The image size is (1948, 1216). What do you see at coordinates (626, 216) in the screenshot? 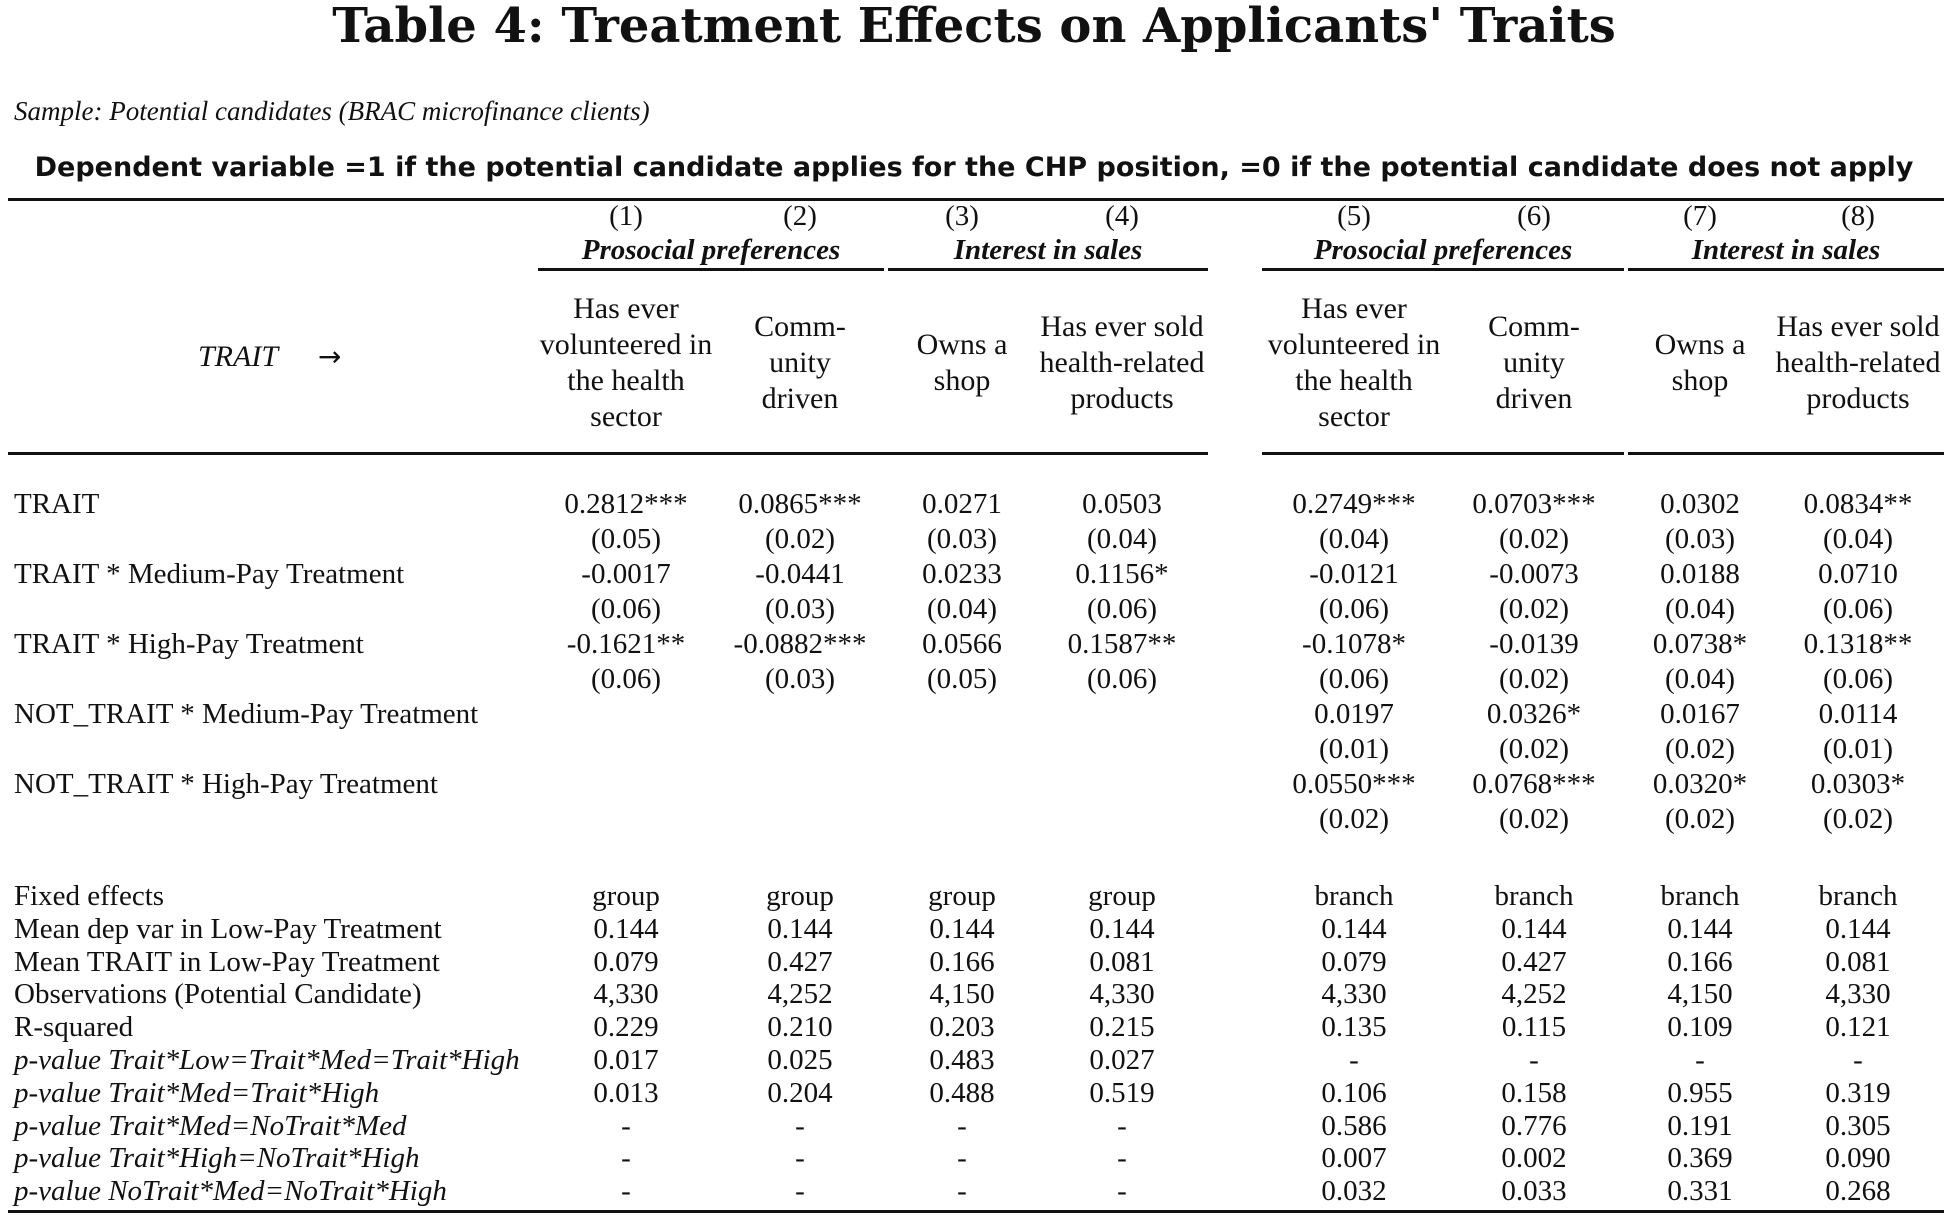
I see `column-number: (1)` at bounding box center [626, 216].